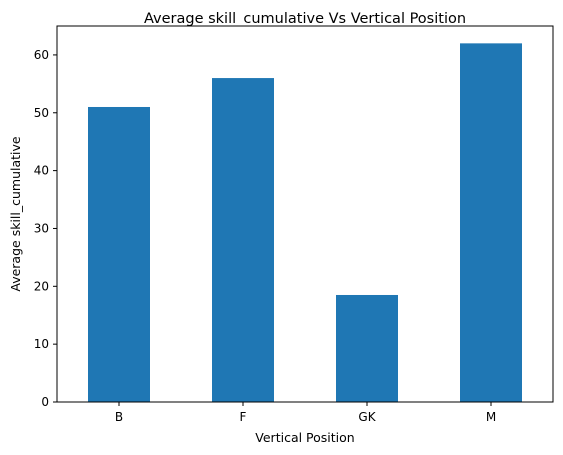 This screenshot has width=563, height=455. I want to click on x-tick-label: M, so click(491, 417).